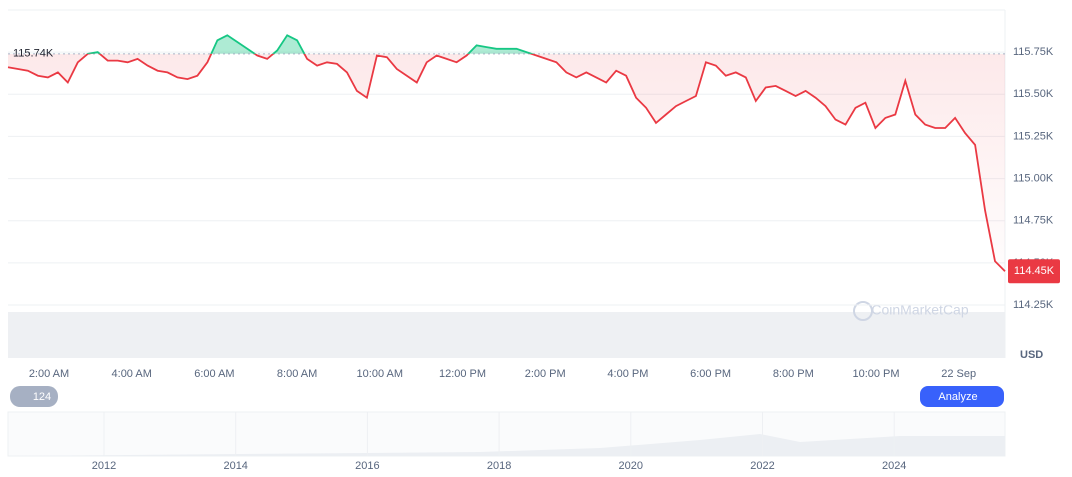 Image resolution: width=1072 pixels, height=477 pixels. Describe the element at coordinates (863, 311) in the screenshot. I see `watermark-logo` at that location.